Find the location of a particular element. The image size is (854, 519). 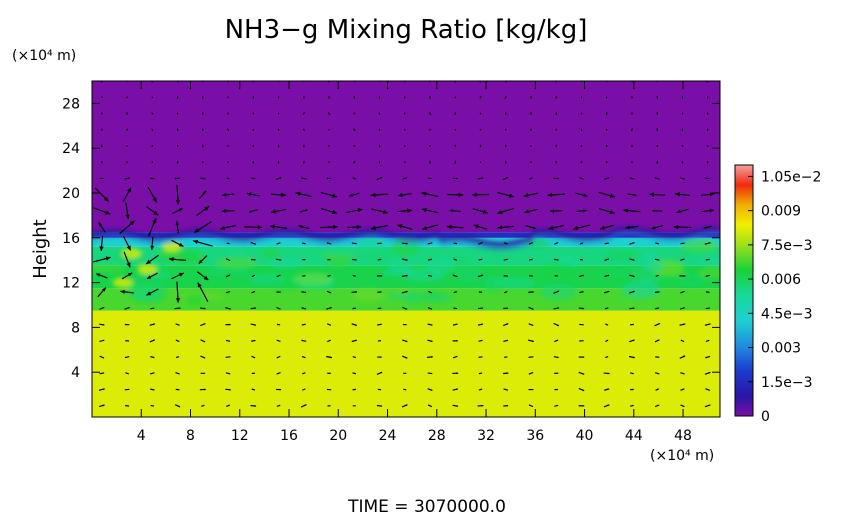

y-tick-label: 20 is located at coordinates (71, 194).